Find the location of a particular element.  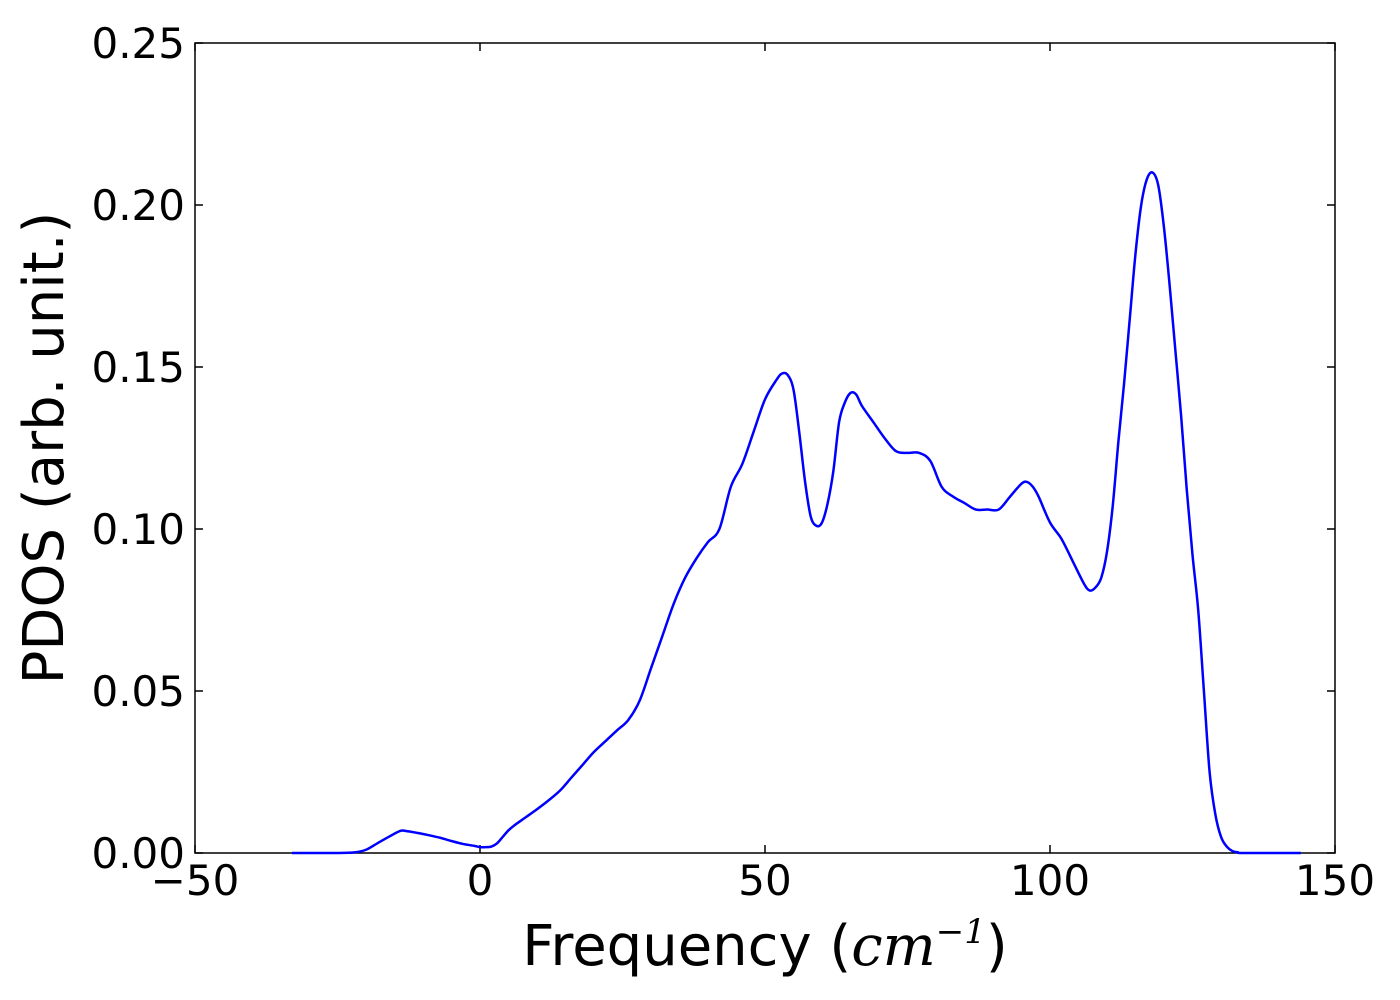

x-tick-label: 50 is located at coordinates (764, 880).